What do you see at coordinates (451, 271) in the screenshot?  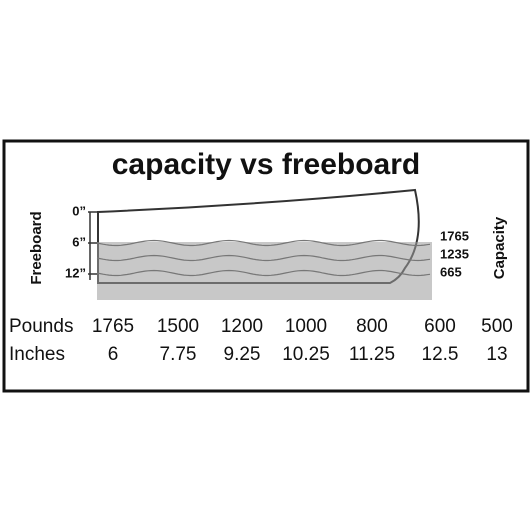 I see `capacity-label: 665` at bounding box center [451, 271].